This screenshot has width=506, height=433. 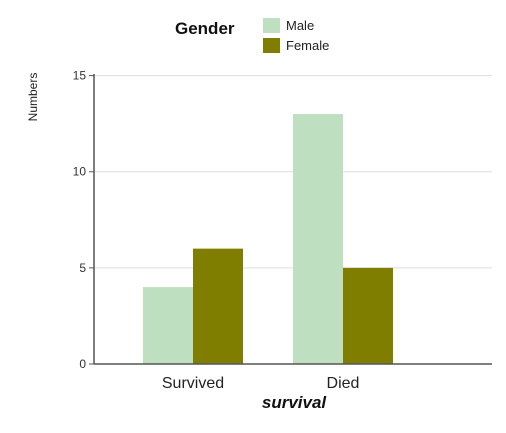 What do you see at coordinates (296, 35) in the screenshot?
I see `legend-items: Male Female` at bounding box center [296, 35].